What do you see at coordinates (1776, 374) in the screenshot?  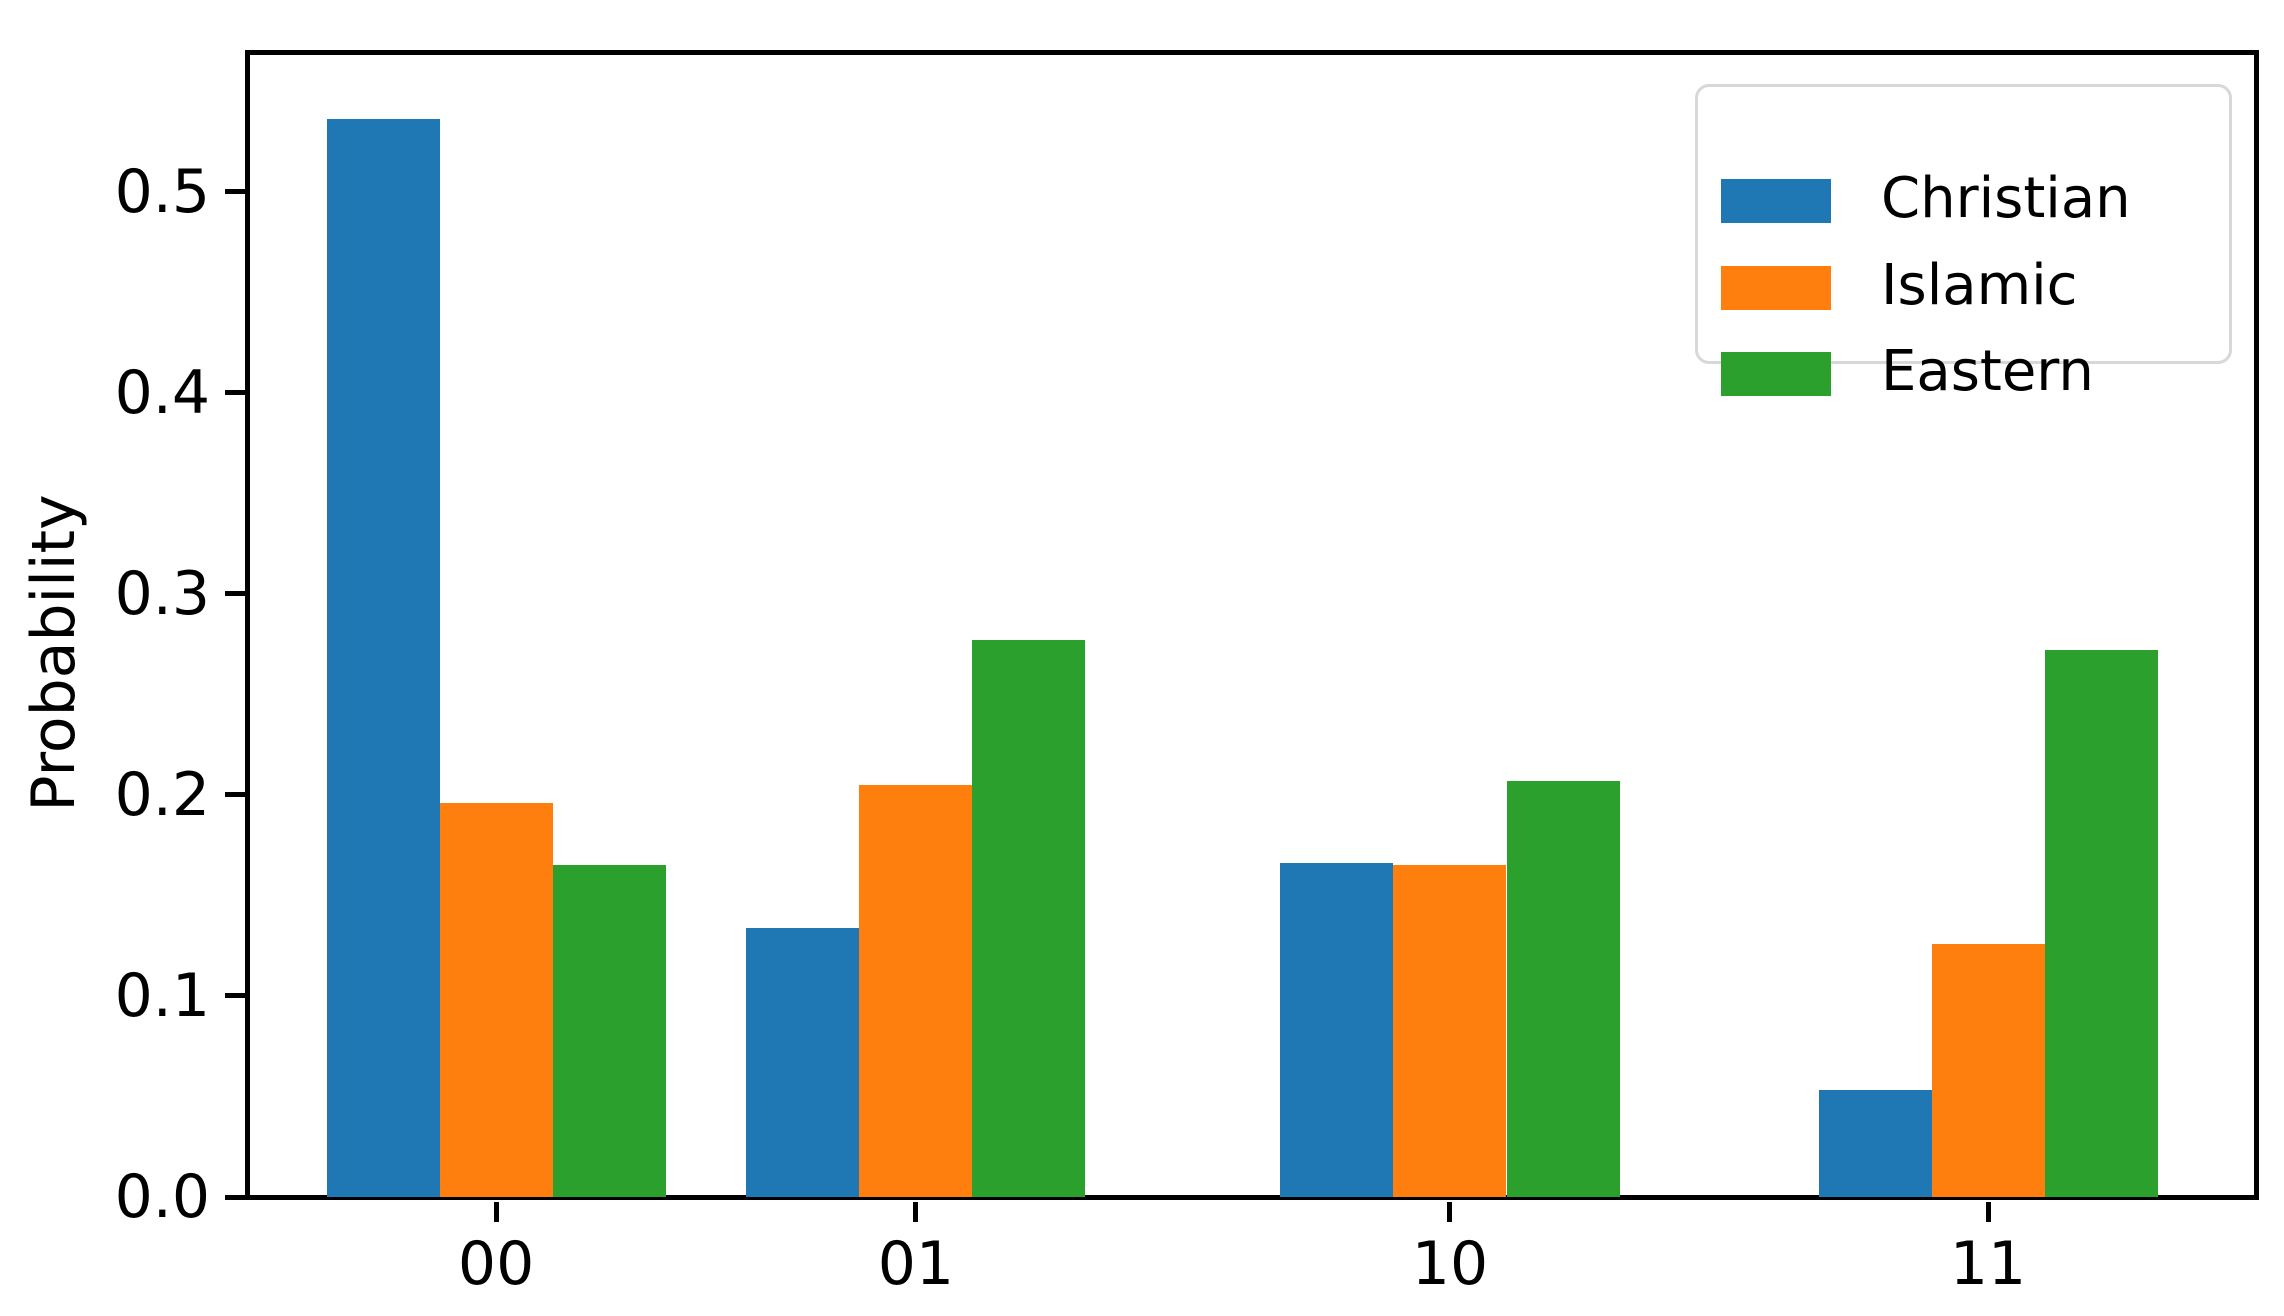 I see `legend-swatch-eastern` at bounding box center [1776, 374].